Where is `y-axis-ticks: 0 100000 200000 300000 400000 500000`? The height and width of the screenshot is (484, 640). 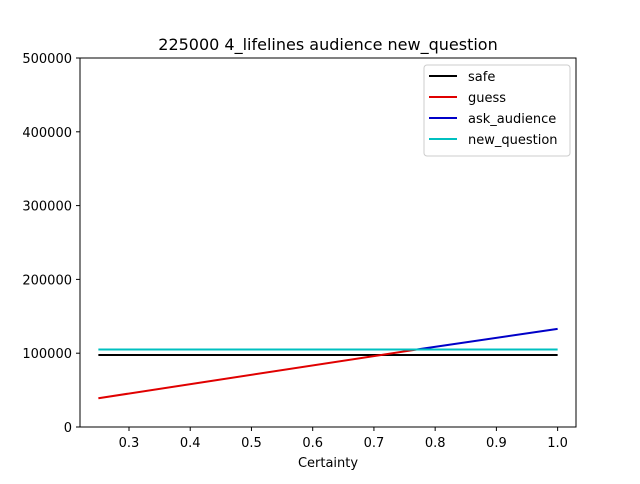 y-axis-ticks: 0 100000 200000 300000 400000 500000 is located at coordinates (51, 244).